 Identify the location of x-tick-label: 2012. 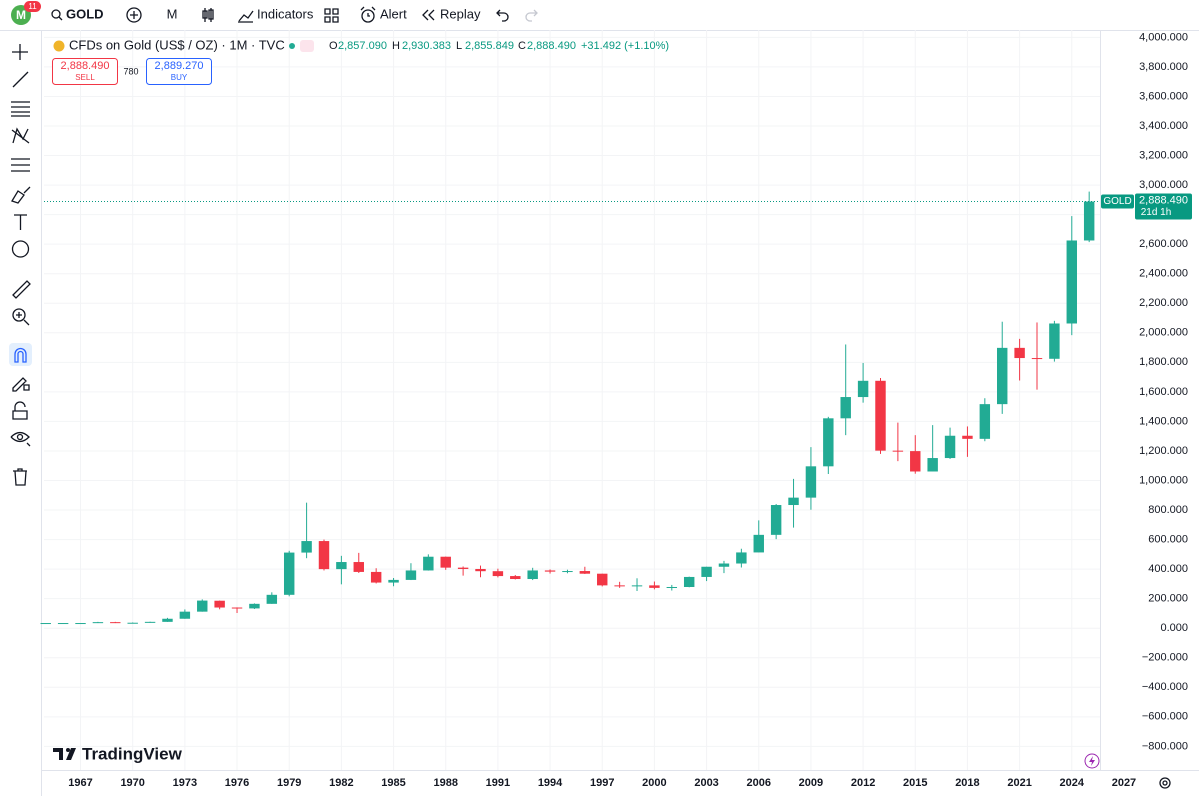
(863, 783).